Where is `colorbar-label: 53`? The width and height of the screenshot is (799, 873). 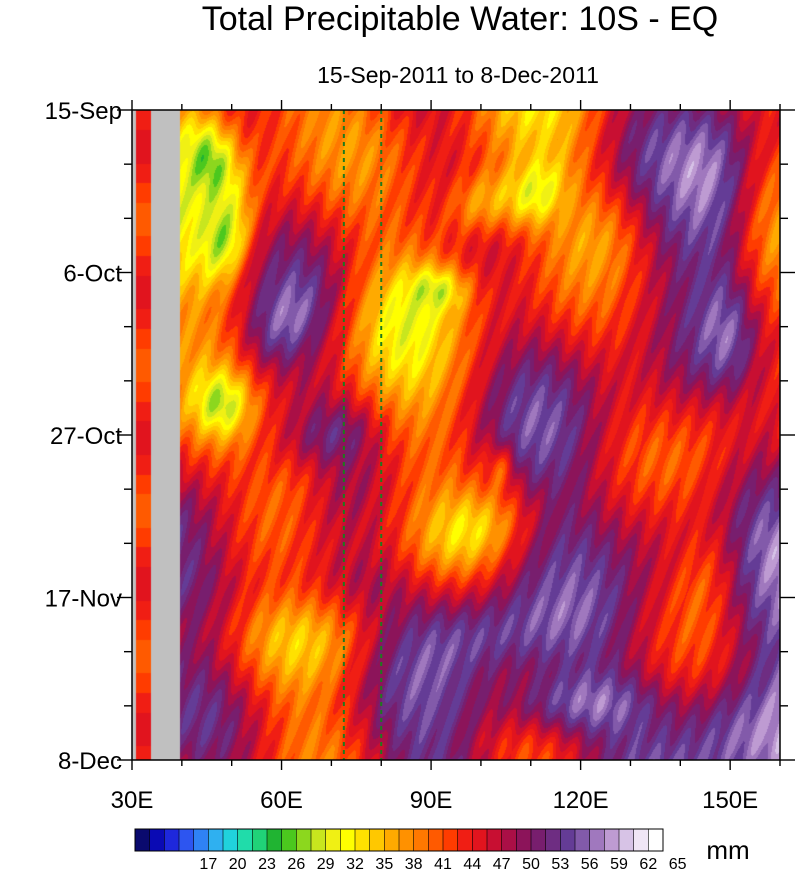 colorbar-label: 53 is located at coordinates (560, 864).